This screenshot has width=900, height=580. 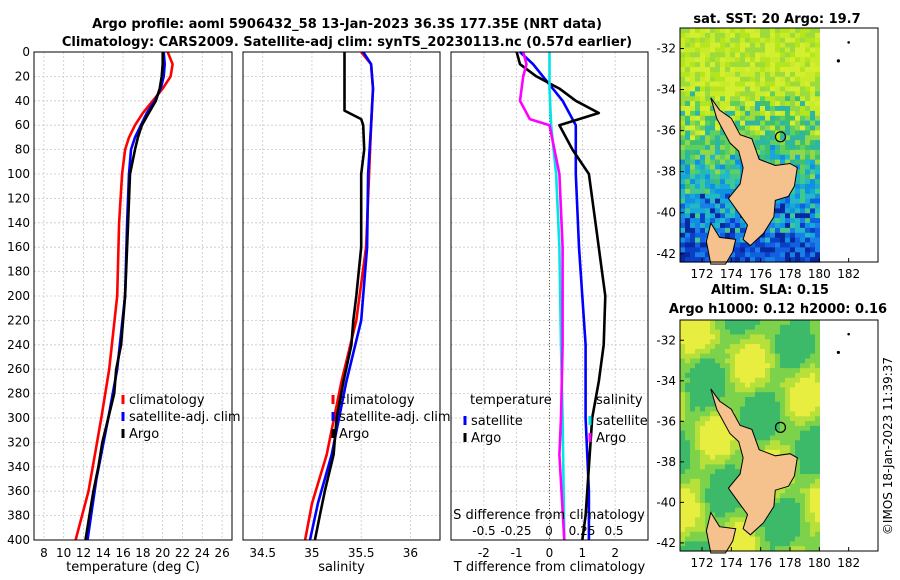 What do you see at coordinates (666, 421) in the screenshot?
I see `map-y-tick-label: -36` at bounding box center [666, 421].